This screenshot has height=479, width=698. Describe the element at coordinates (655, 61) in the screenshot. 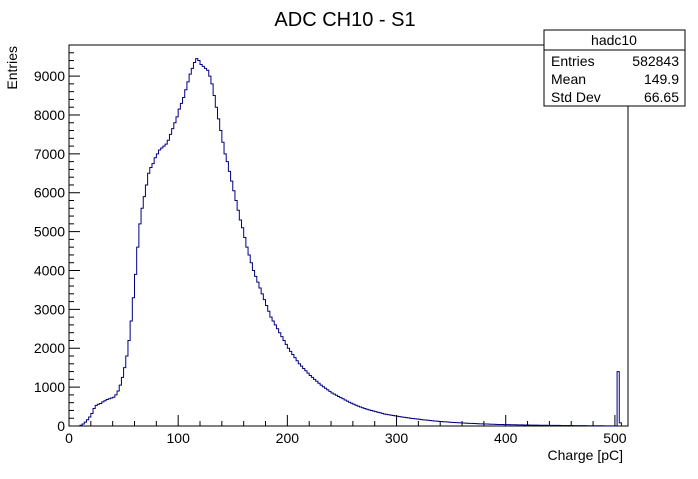

I see `stats-value-entries: 582843` at that location.